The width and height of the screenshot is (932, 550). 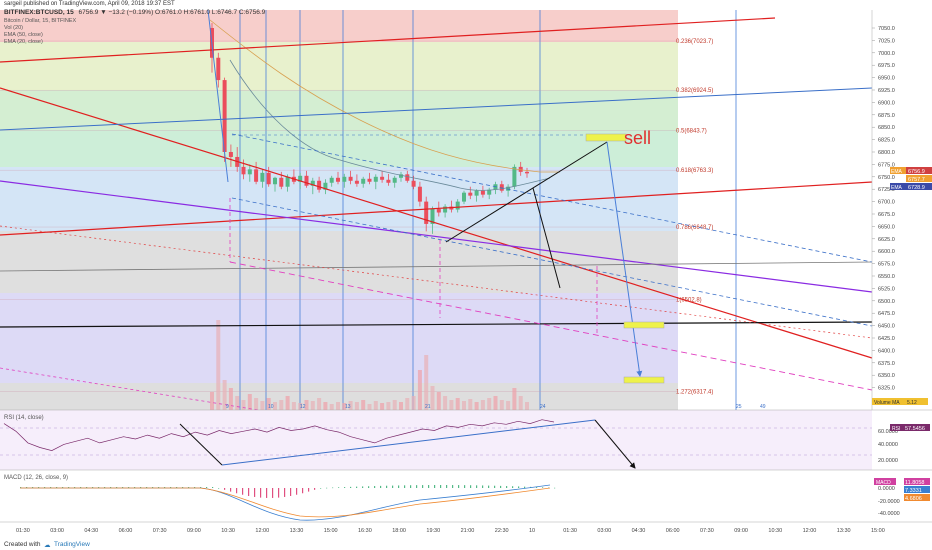 What do you see at coordinates (637, 138) in the screenshot?
I see `sell-annotation: sell` at bounding box center [637, 138].